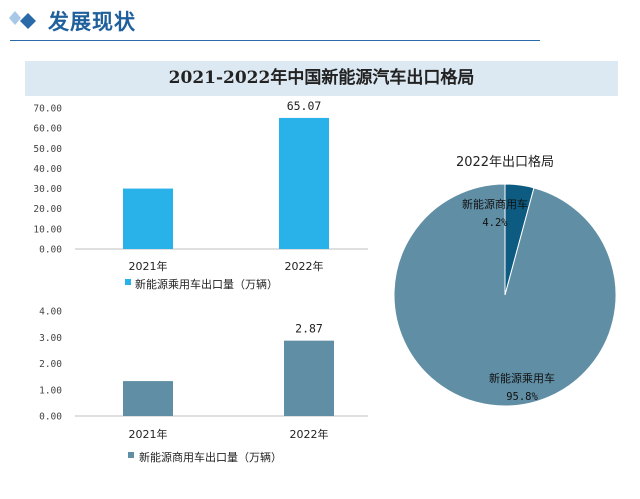 The image size is (640, 499). What do you see at coordinates (47, 109) in the screenshot?
I see `y-tick-label: 70.00` at bounding box center [47, 109].